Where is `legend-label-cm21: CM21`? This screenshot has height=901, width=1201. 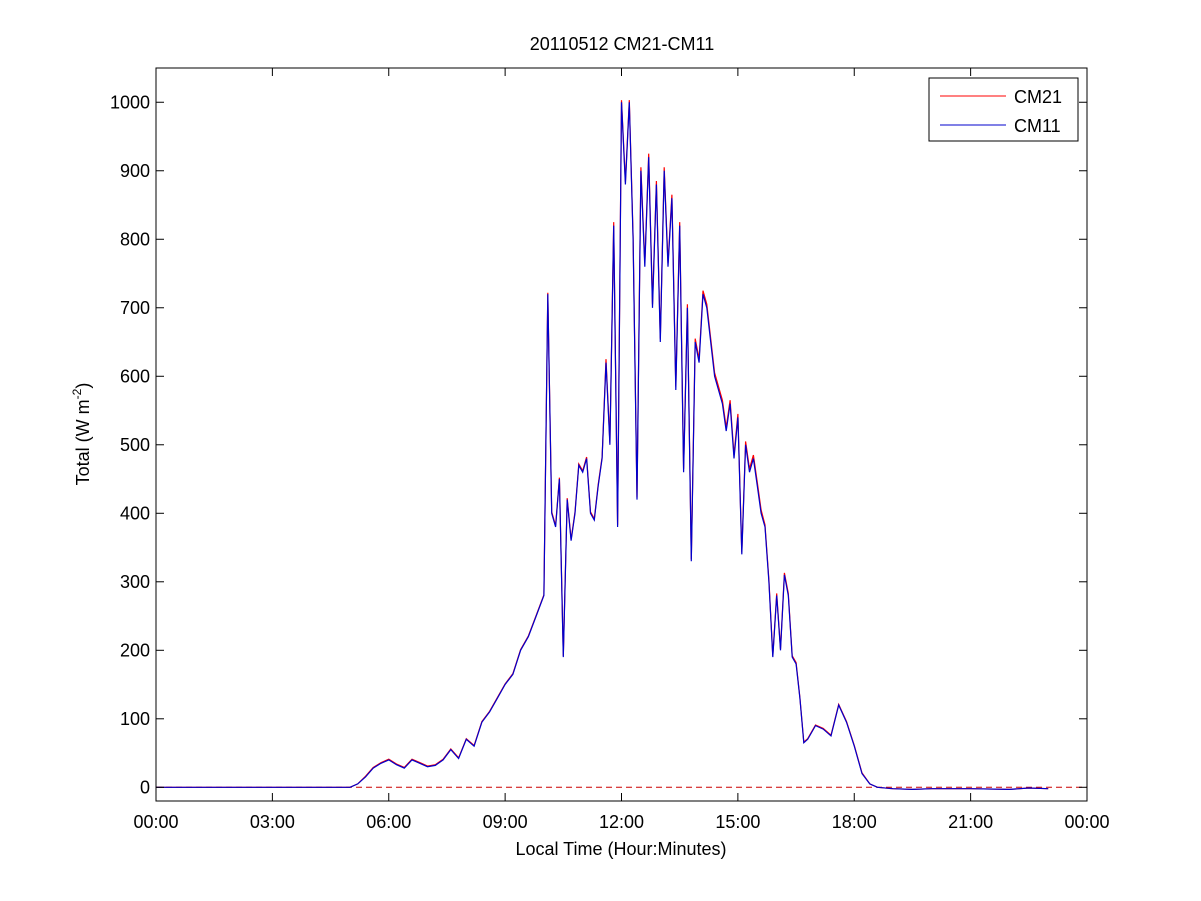
legend-label-cm21: CM21 is located at coordinates (1038, 97).